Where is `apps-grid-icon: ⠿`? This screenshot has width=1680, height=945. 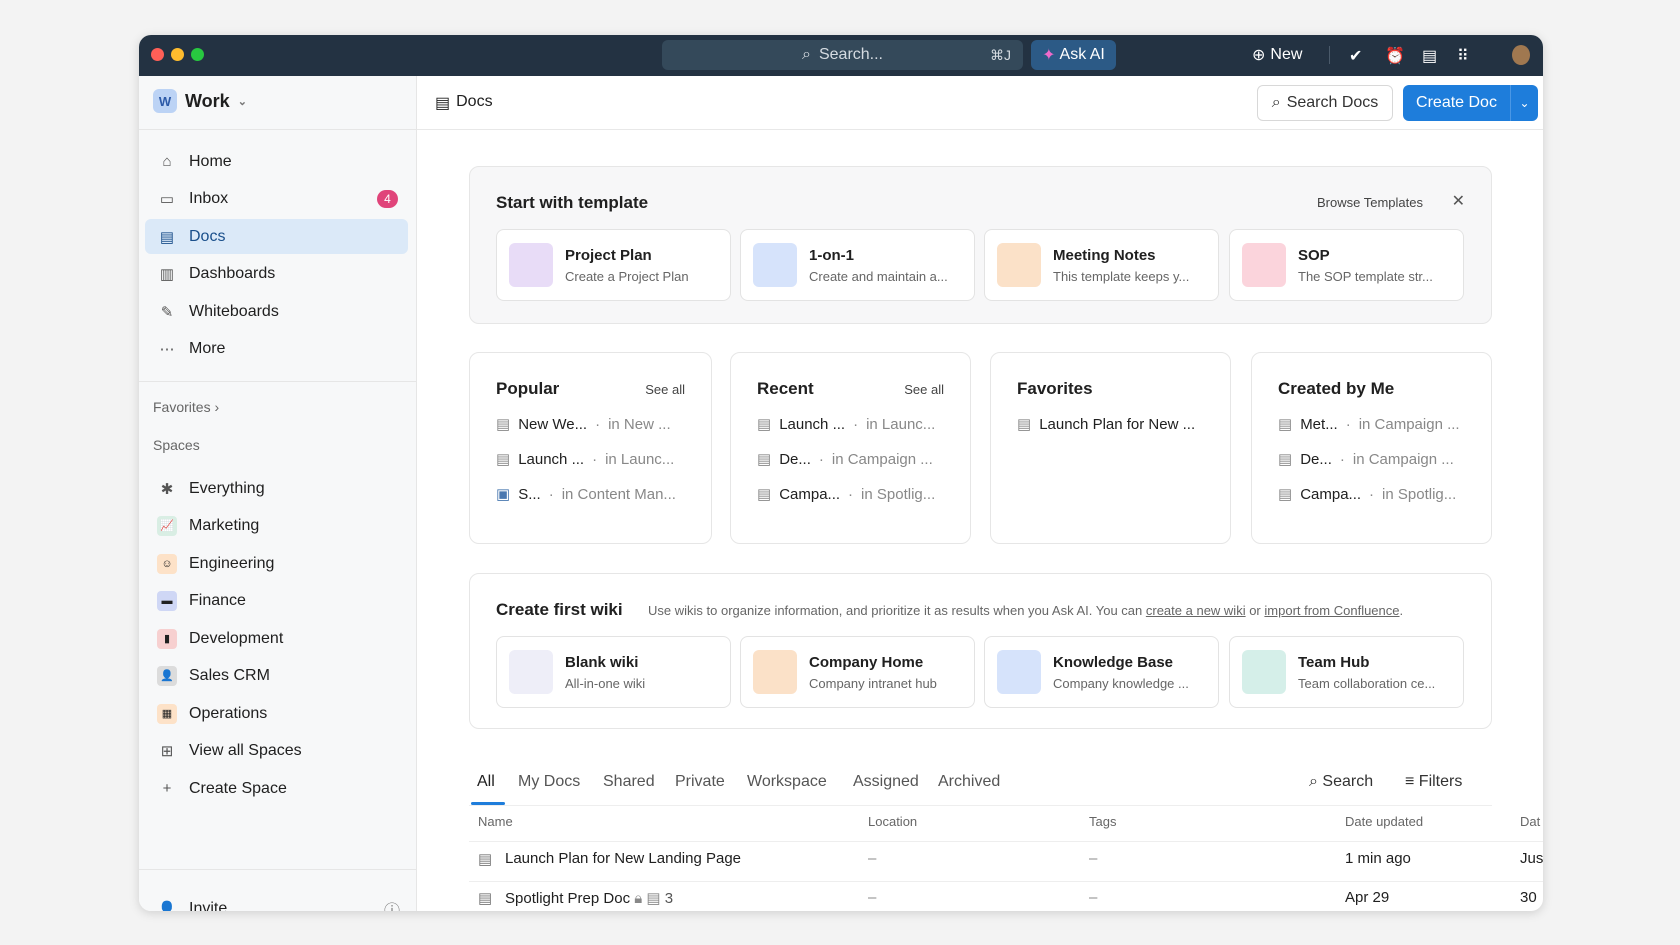
apps-grid-icon: ⠿ is located at coordinates (1463, 56).